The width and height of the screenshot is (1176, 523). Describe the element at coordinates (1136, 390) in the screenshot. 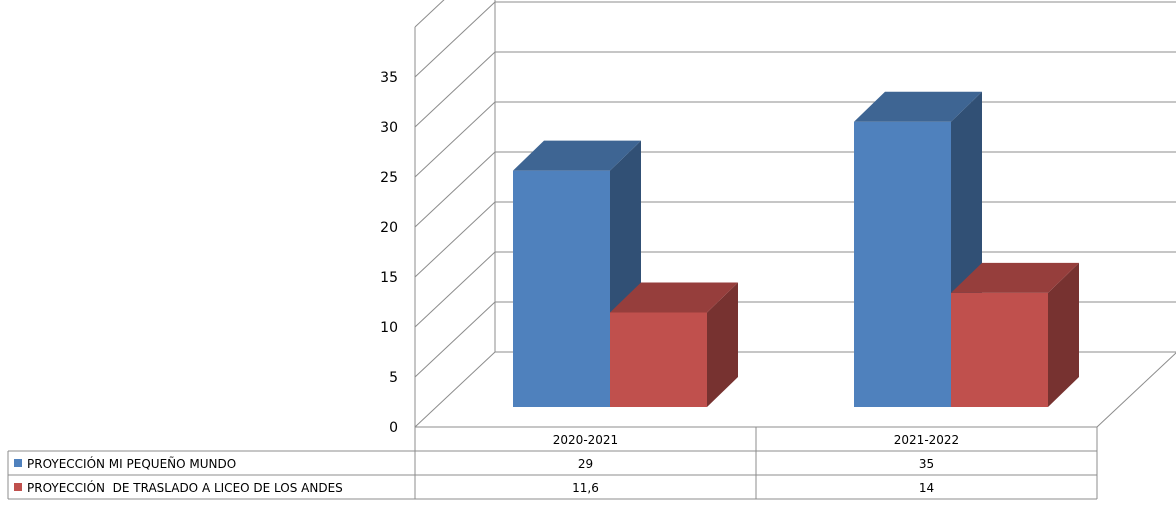

I see `floor-right-edge` at that location.